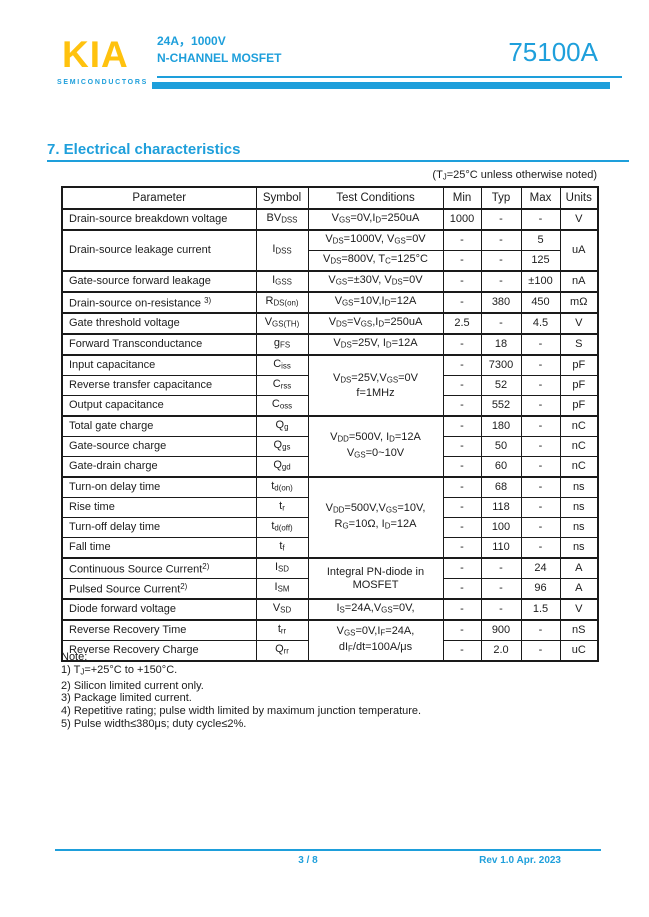 The height and width of the screenshot is (917, 649). What do you see at coordinates (159, 487) in the screenshot?
I see `table-cell: Turn-on delay time` at bounding box center [159, 487].